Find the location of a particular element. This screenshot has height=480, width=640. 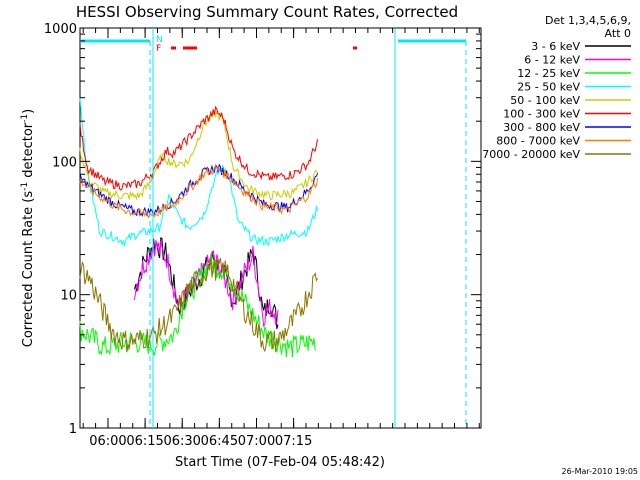

timestamp: 26-Mar-2010 19:05 is located at coordinates (600, 471).